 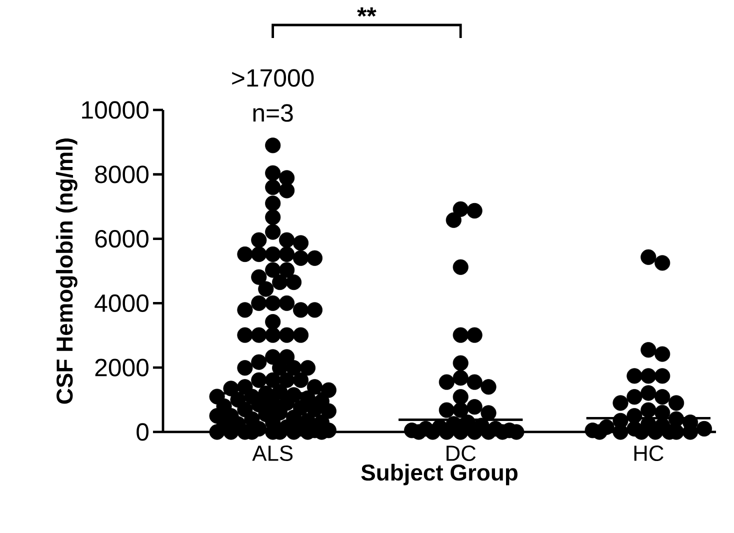 I want to click on text: >17000, so click(x=273, y=78).